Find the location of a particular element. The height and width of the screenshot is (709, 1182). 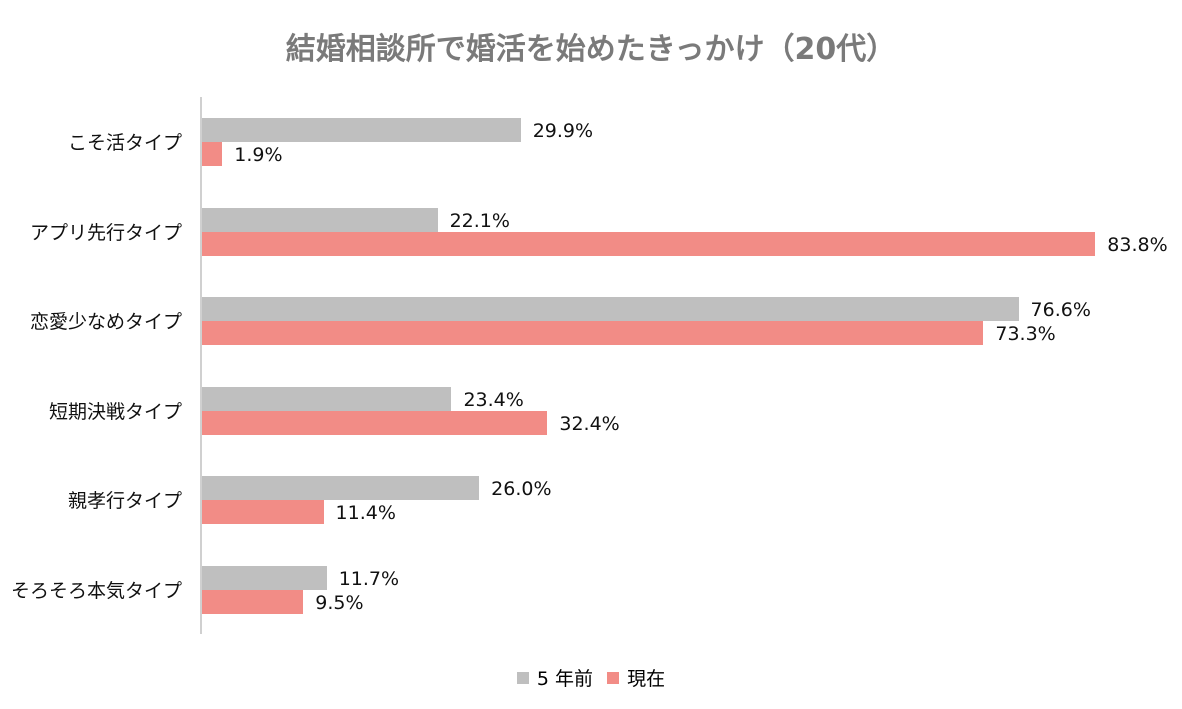

category-label: アプリ先行タイプ is located at coordinates (105, 232).